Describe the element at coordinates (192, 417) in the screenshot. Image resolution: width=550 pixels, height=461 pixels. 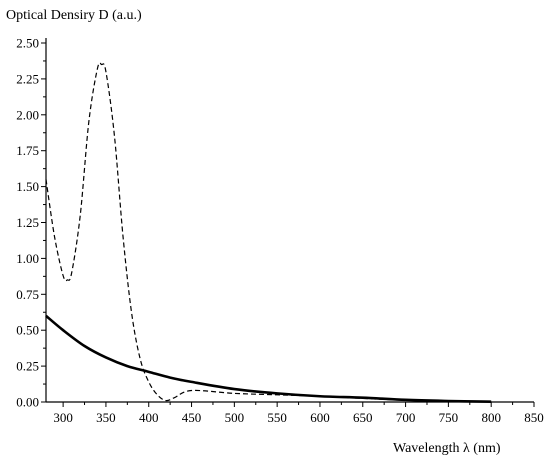
I see `x-tick-label: 450` at that location.